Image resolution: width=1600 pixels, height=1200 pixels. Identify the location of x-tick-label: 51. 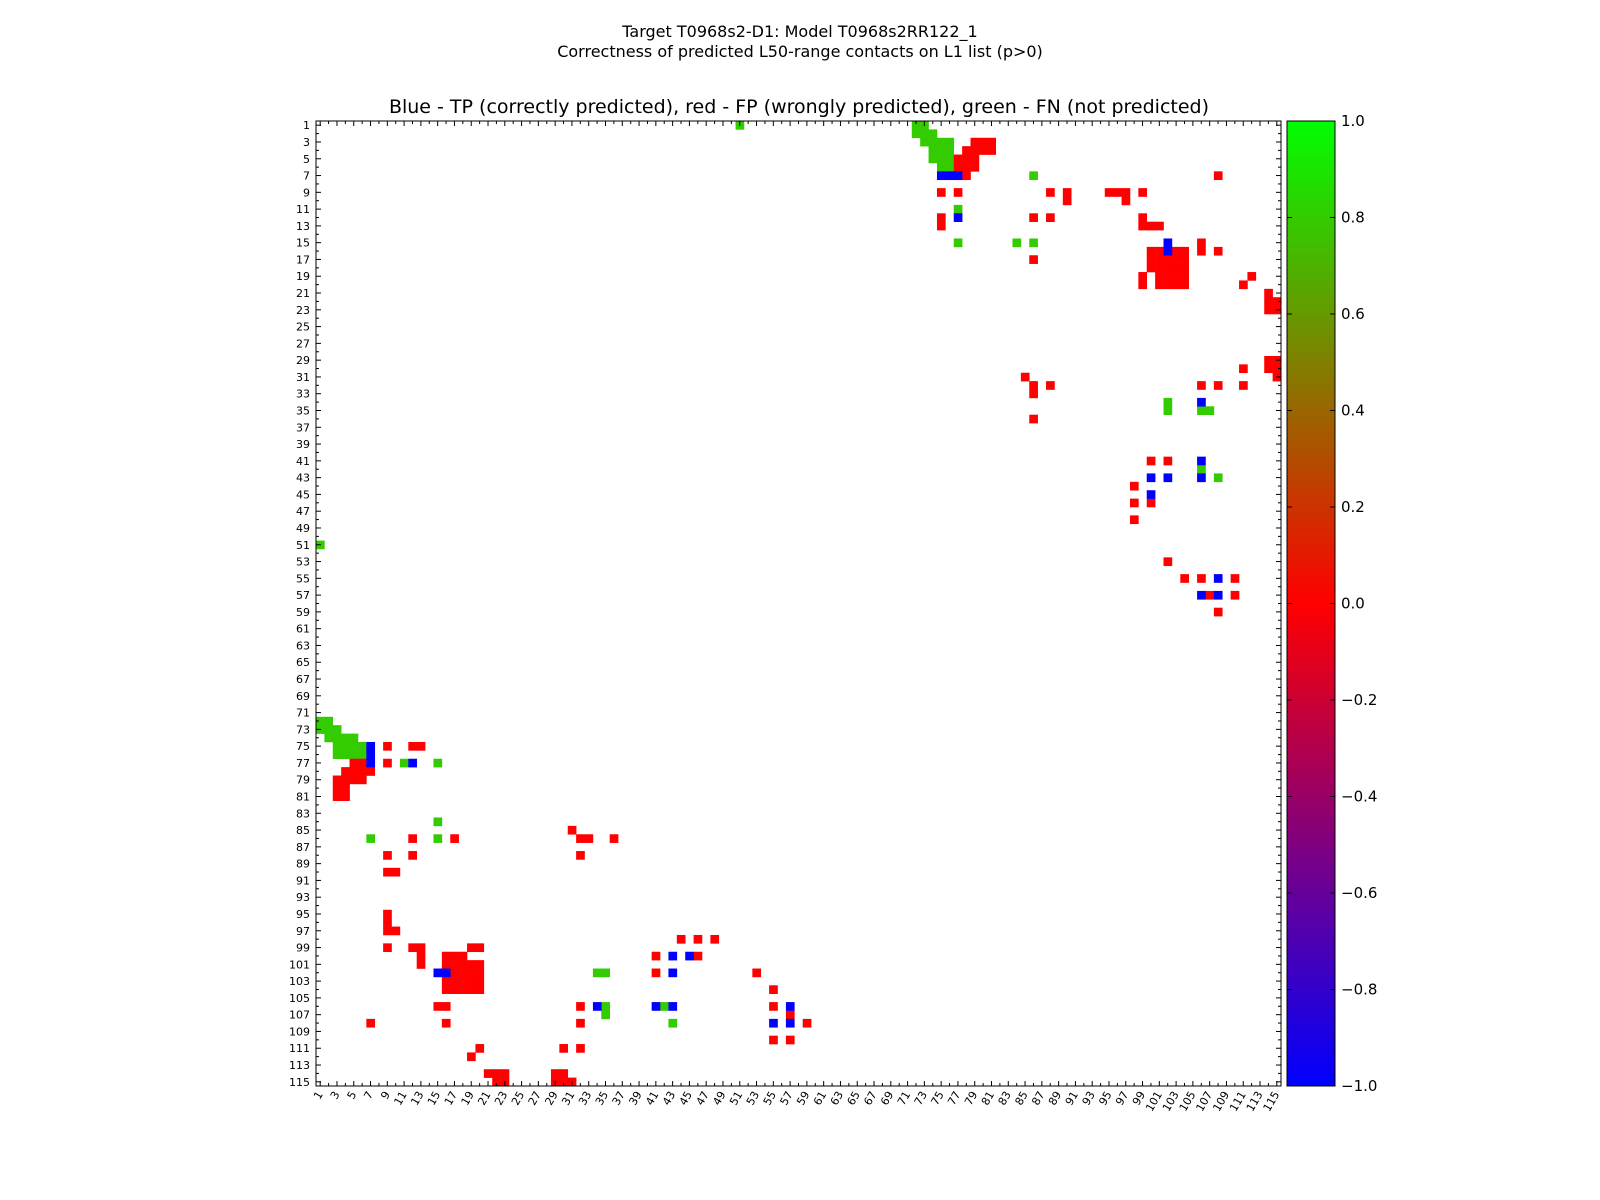
(736, 1098).